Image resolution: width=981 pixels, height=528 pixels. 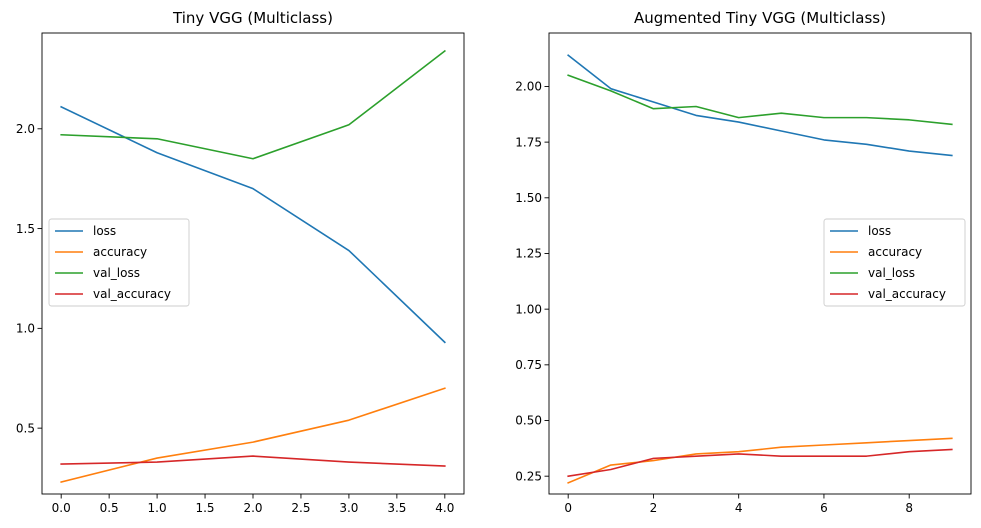 What do you see at coordinates (824, 508) in the screenshot?
I see `x-tick-label: 6` at bounding box center [824, 508].